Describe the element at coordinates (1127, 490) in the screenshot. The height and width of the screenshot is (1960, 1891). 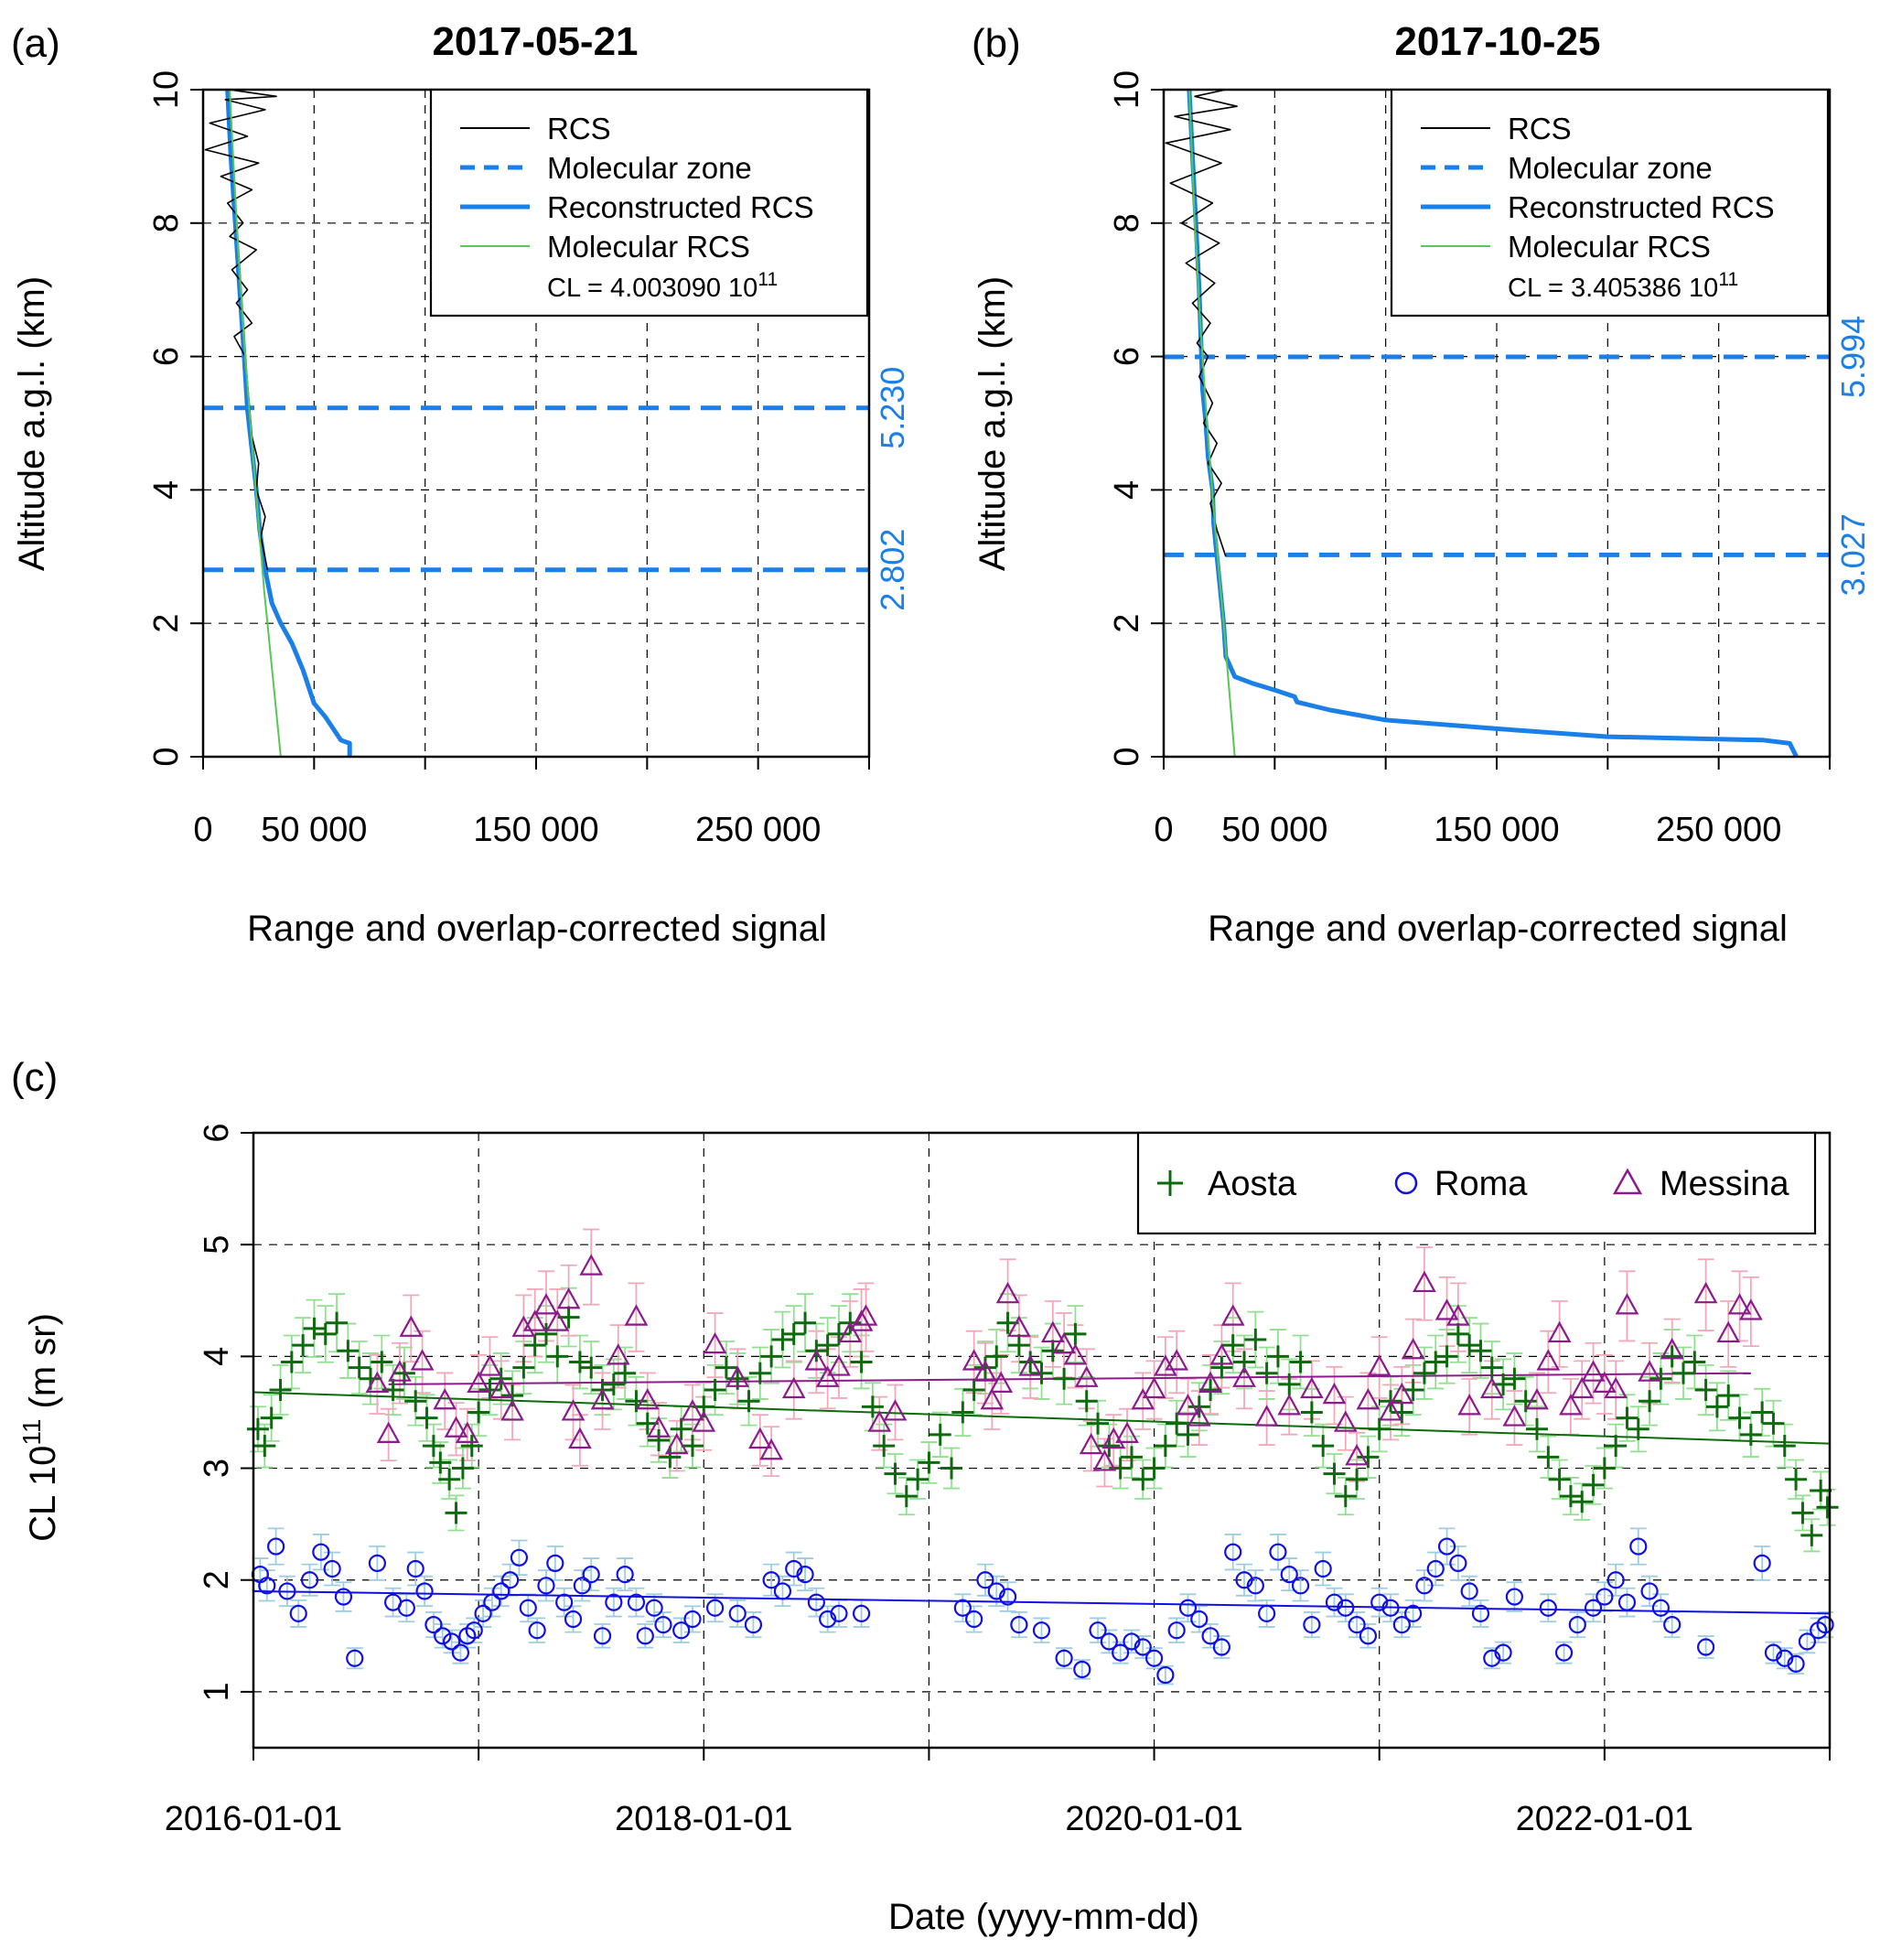
I see `panel-b-ytick-label: 4` at that location.